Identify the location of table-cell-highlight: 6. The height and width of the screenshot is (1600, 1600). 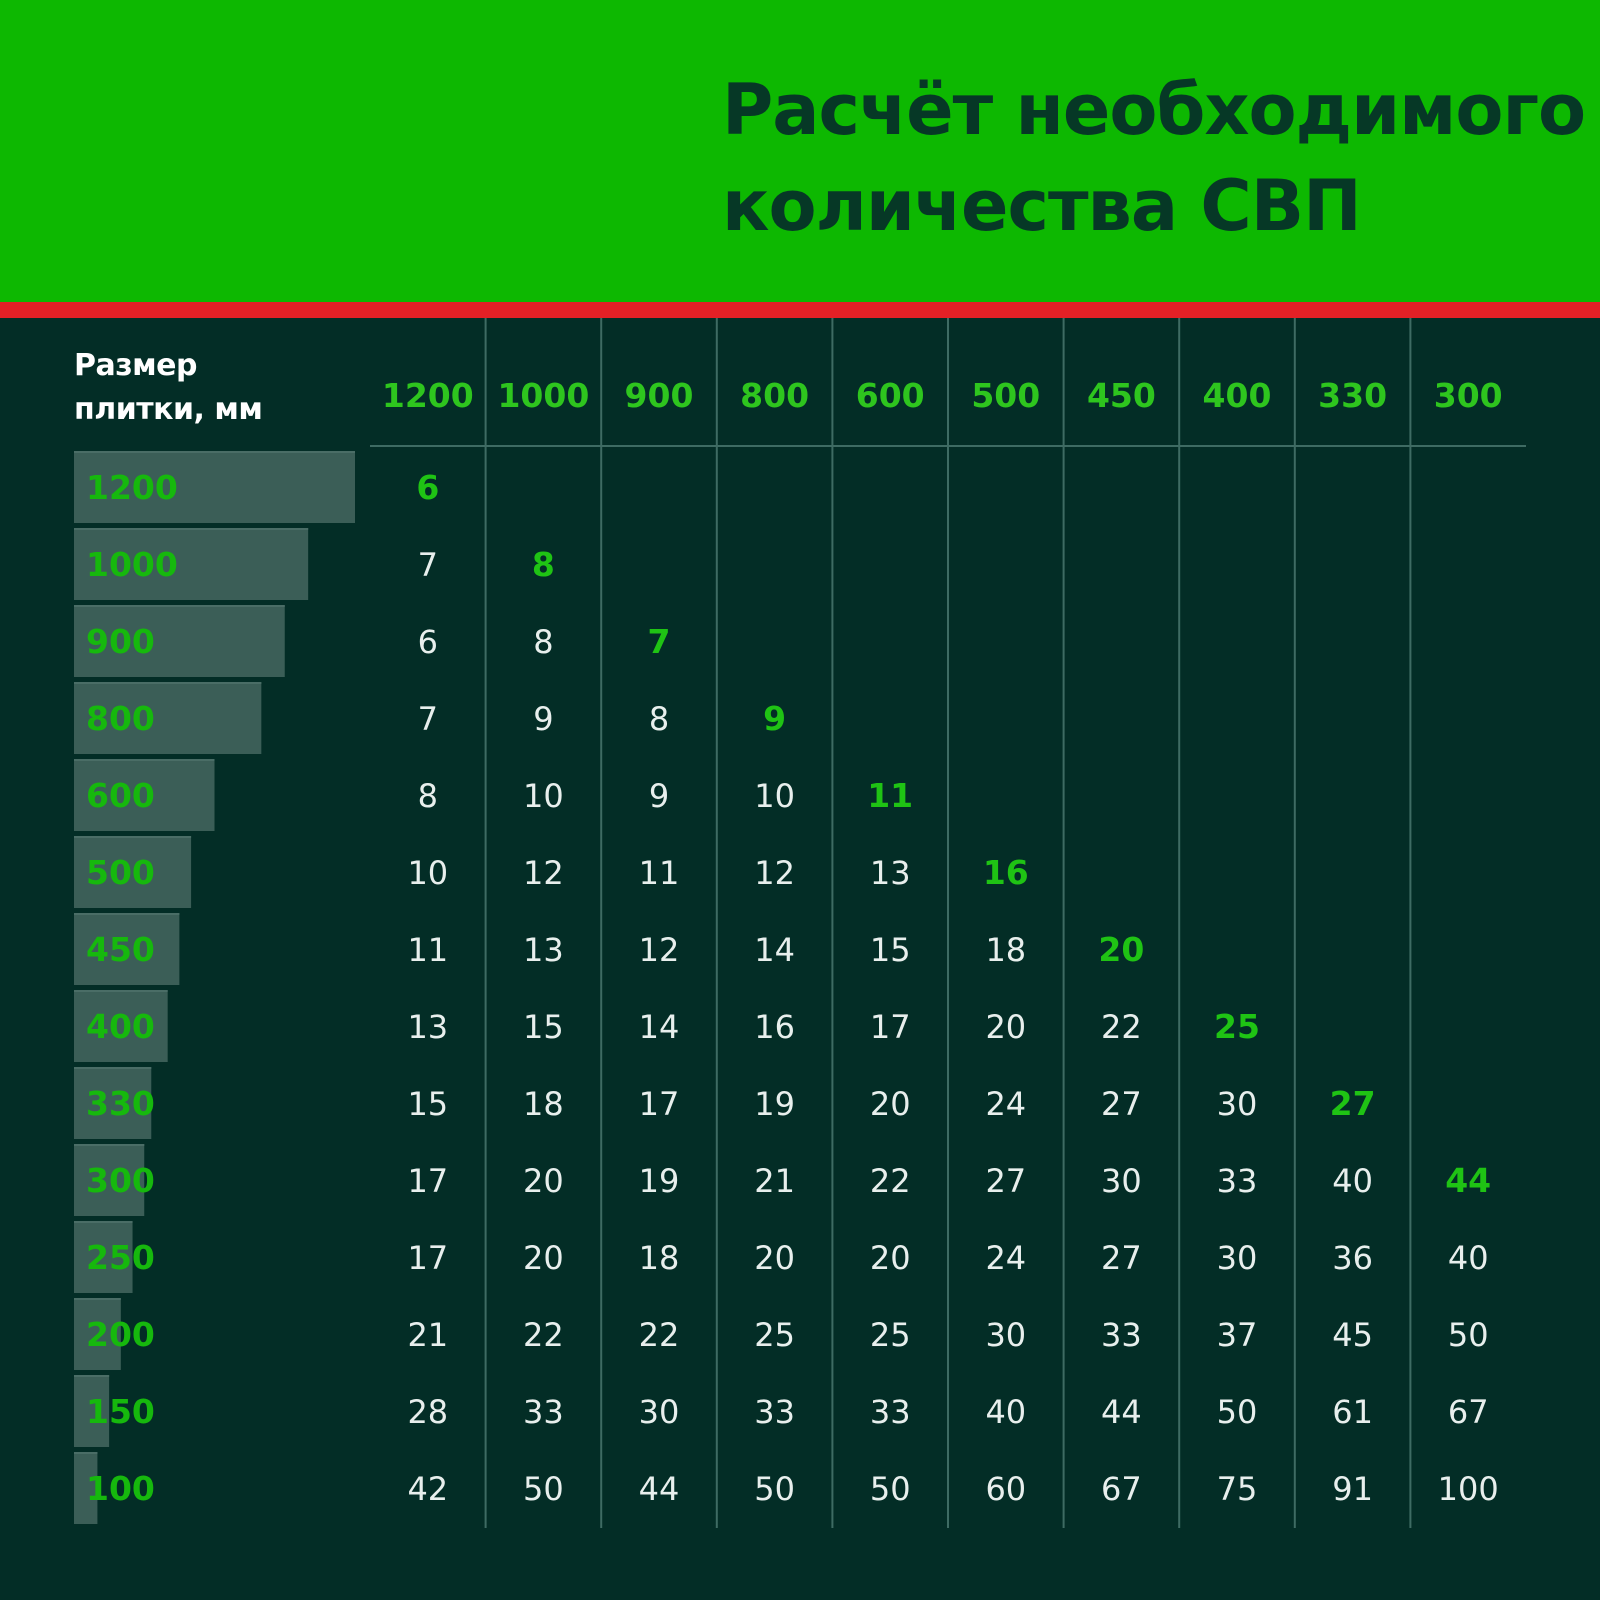
(427, 487).